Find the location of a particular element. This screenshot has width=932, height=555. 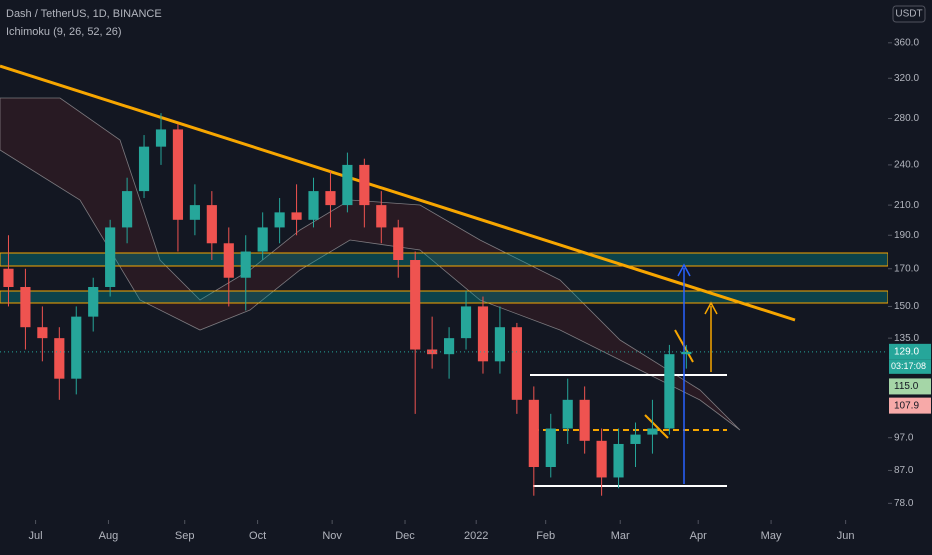

x-tick-label: Apr is located at coordinates (698, 536).